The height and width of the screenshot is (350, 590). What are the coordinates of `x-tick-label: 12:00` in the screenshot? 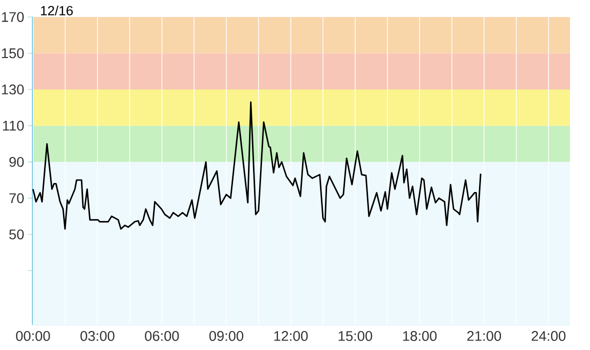 It's located at (291, 336).